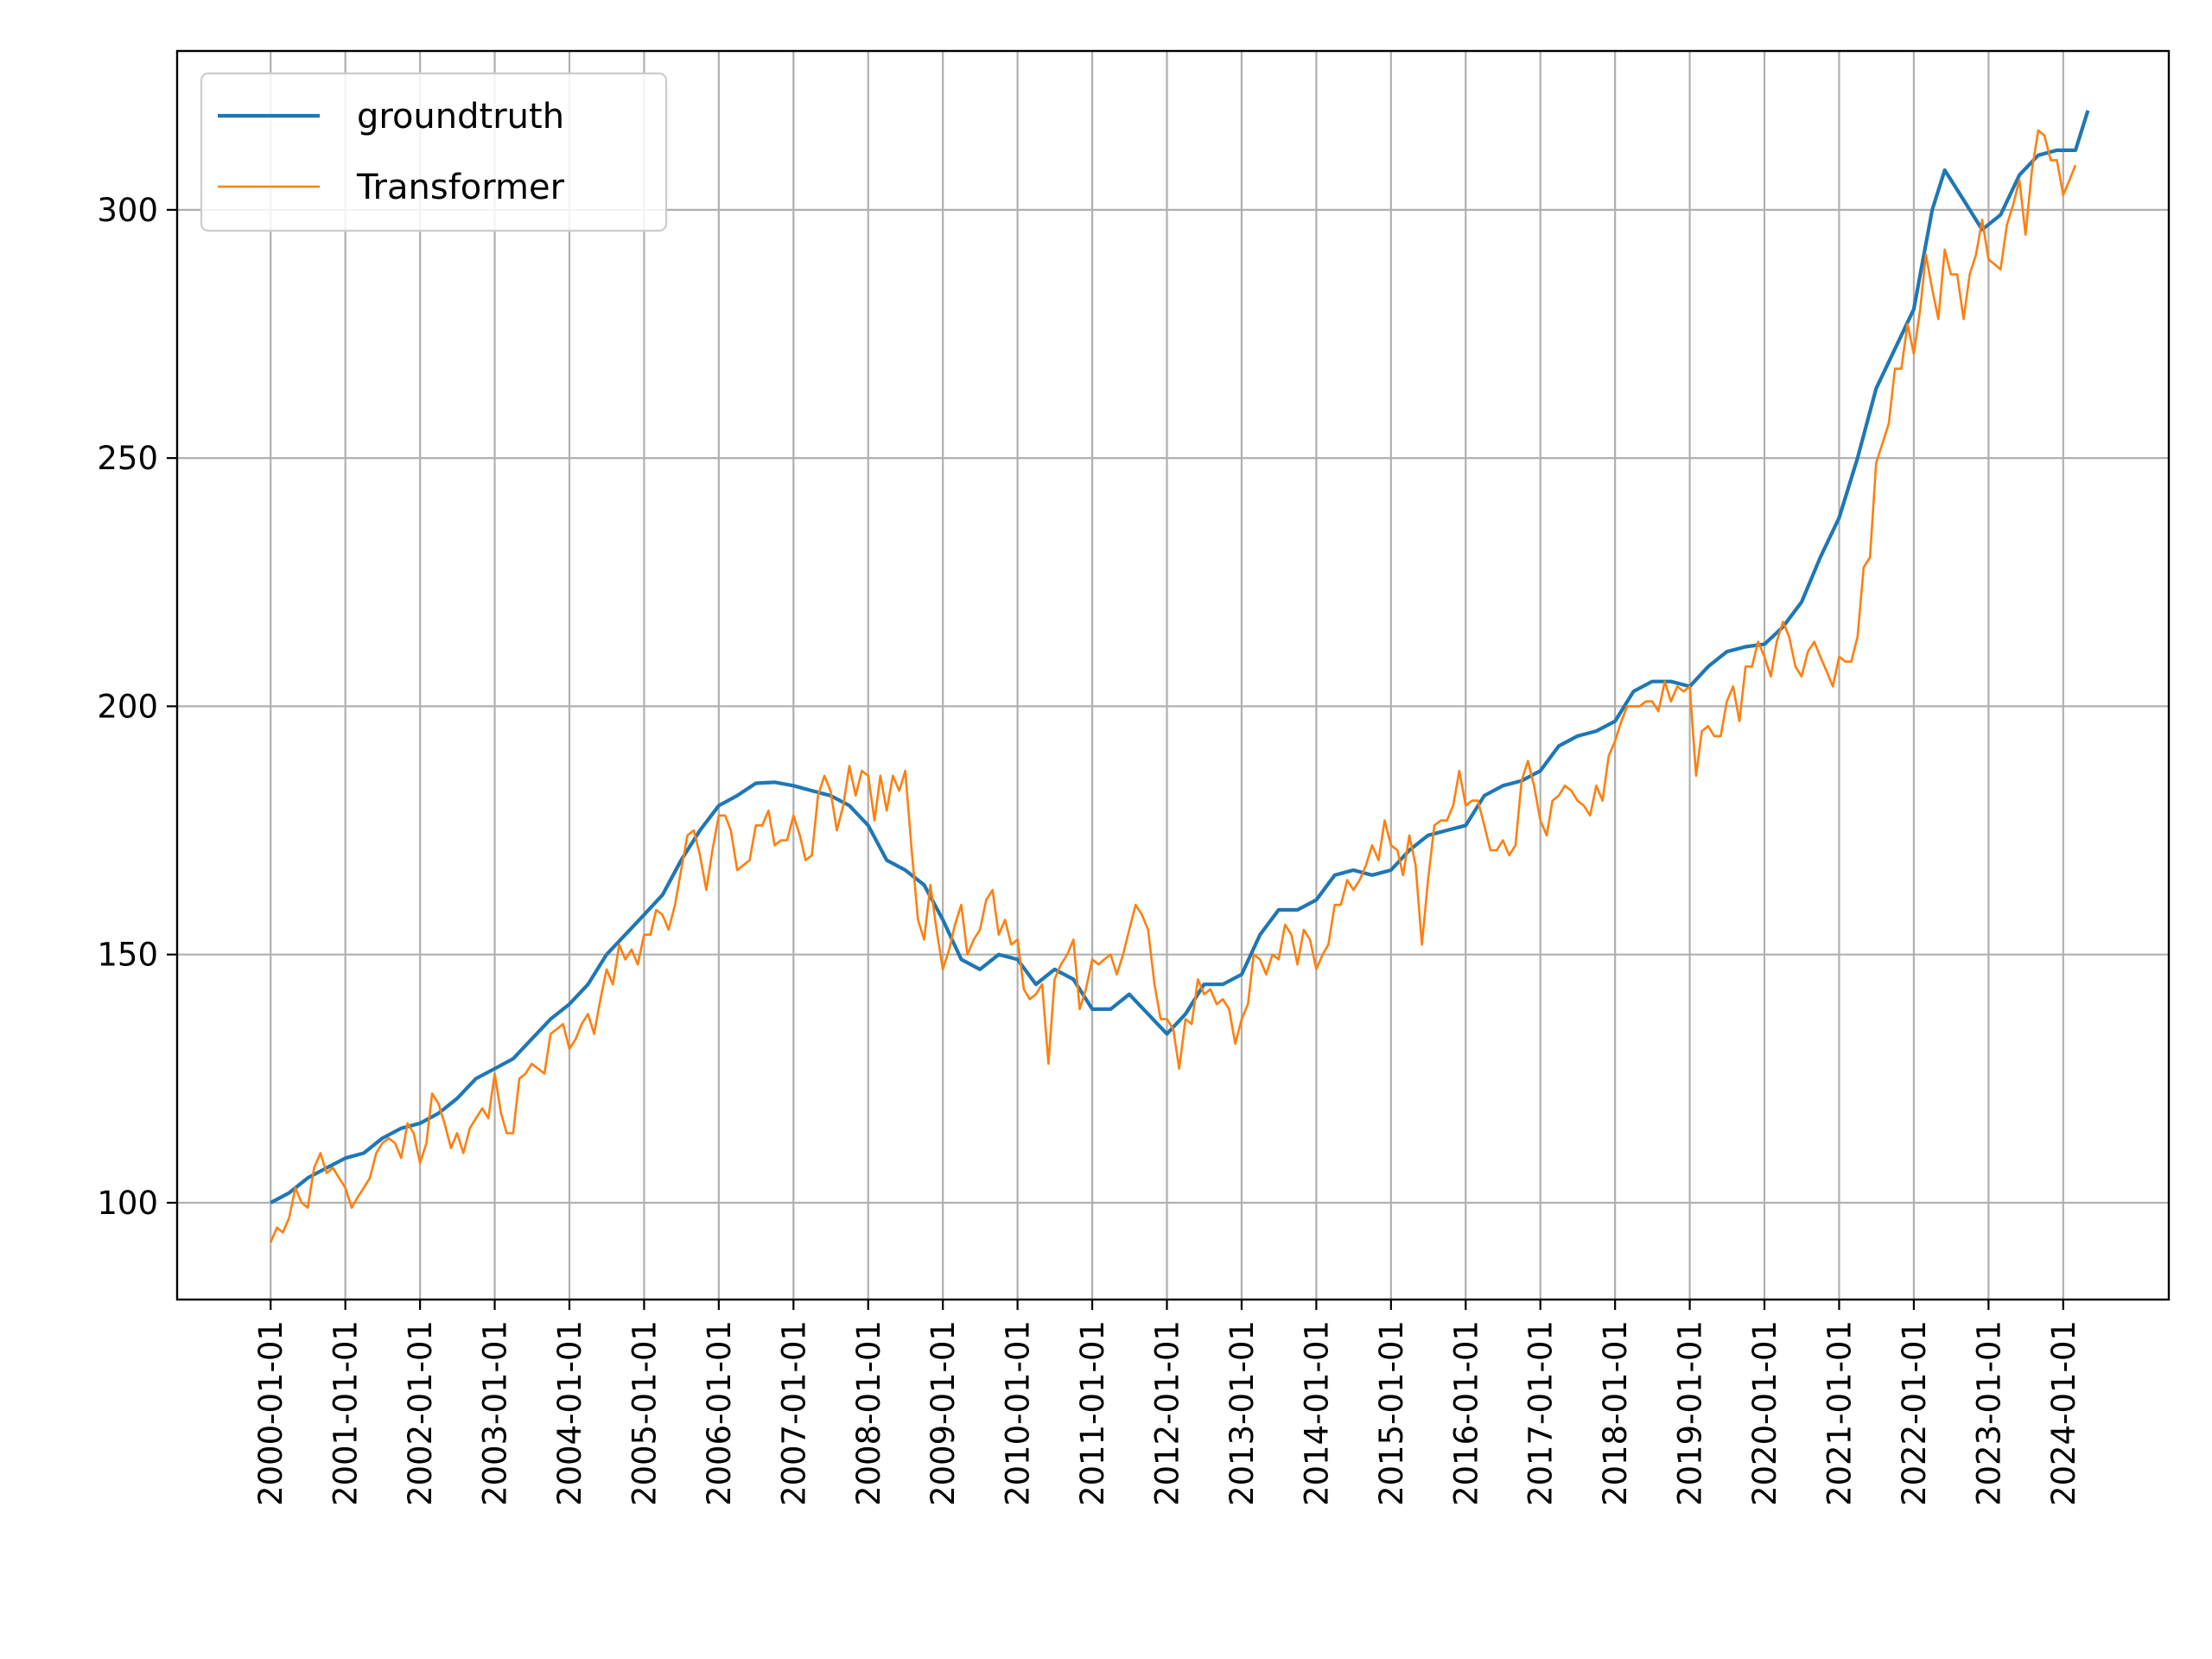  What do you see at coordinates (644, 1413) in the screenshot?
I see `x-tick-label: 2005-01-01` at bounding box center [644, 1413].